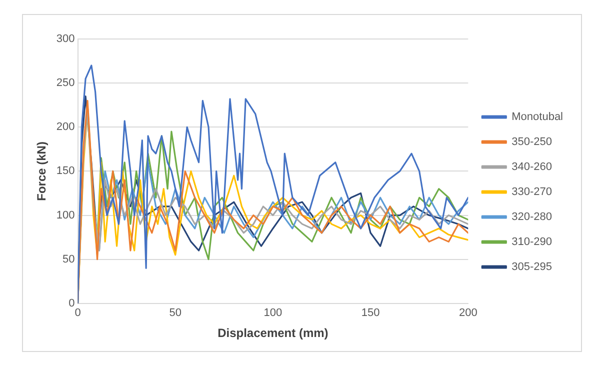 The height and width of the screenshot is (372, 608). Describe the element at coordinates (532, 192) in the screenshot. I see `legend-label: 330-270` at that location.